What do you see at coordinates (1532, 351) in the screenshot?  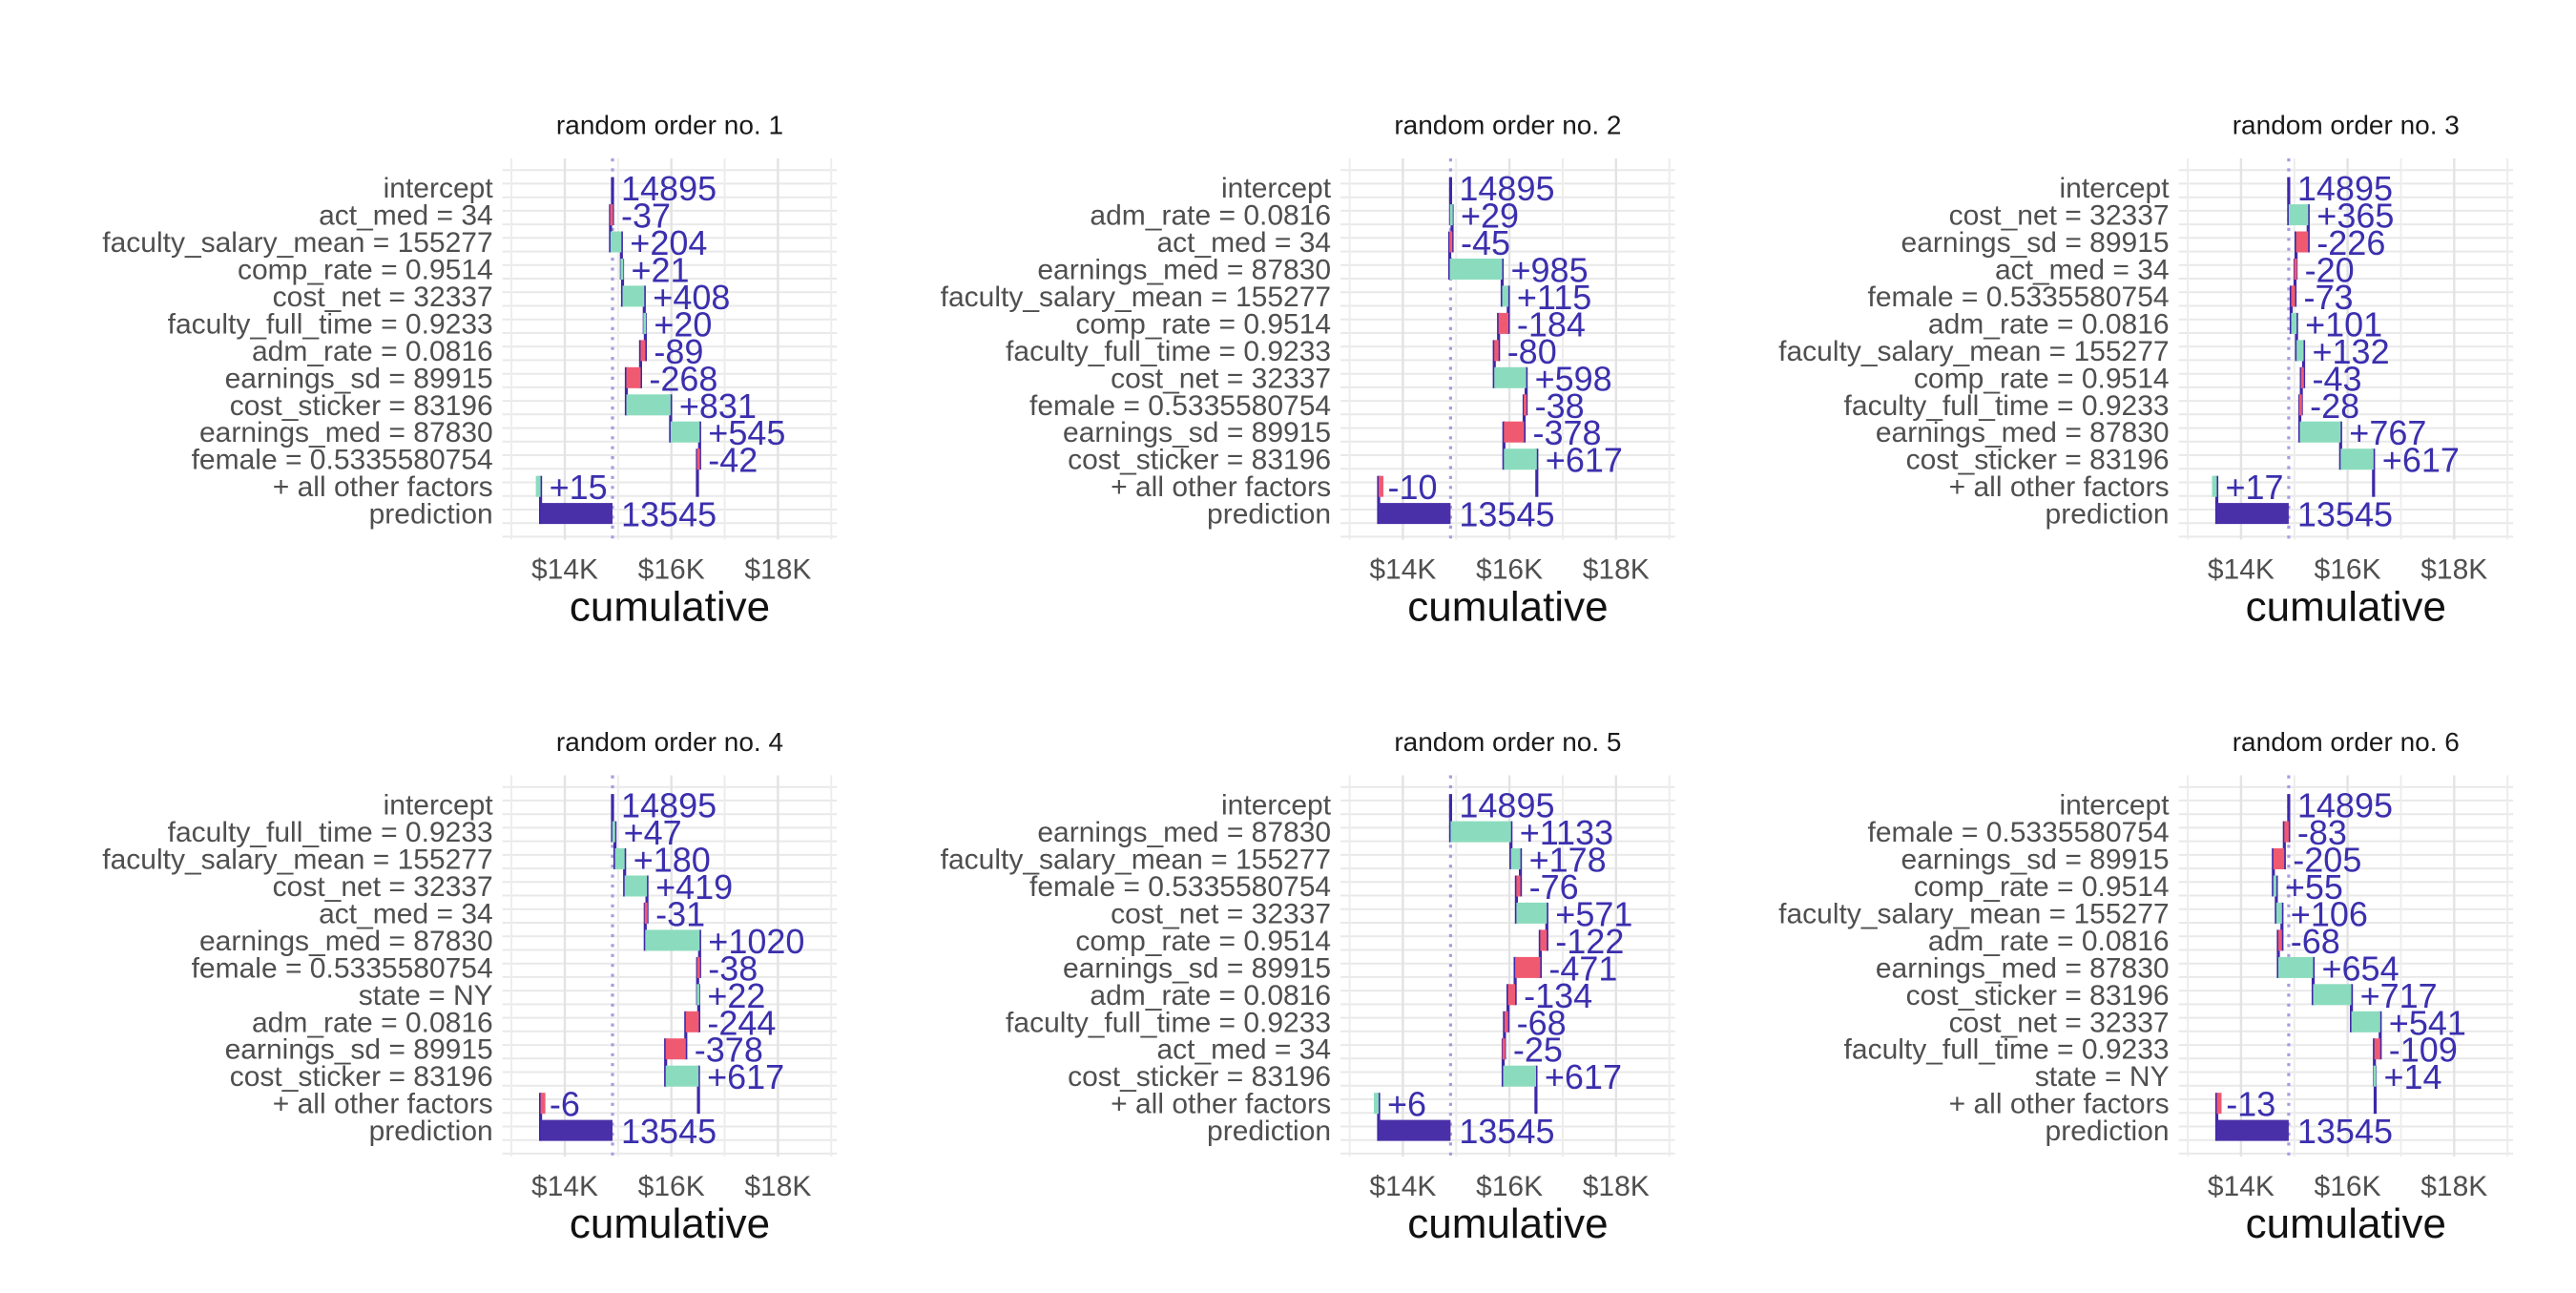 I see `value-label: -80` at bounding box center [1532, 351].